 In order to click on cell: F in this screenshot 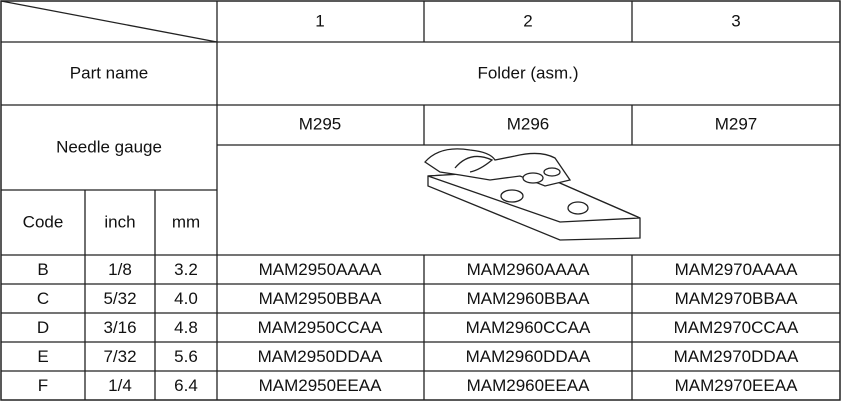, I will do `click(43, 385)`.